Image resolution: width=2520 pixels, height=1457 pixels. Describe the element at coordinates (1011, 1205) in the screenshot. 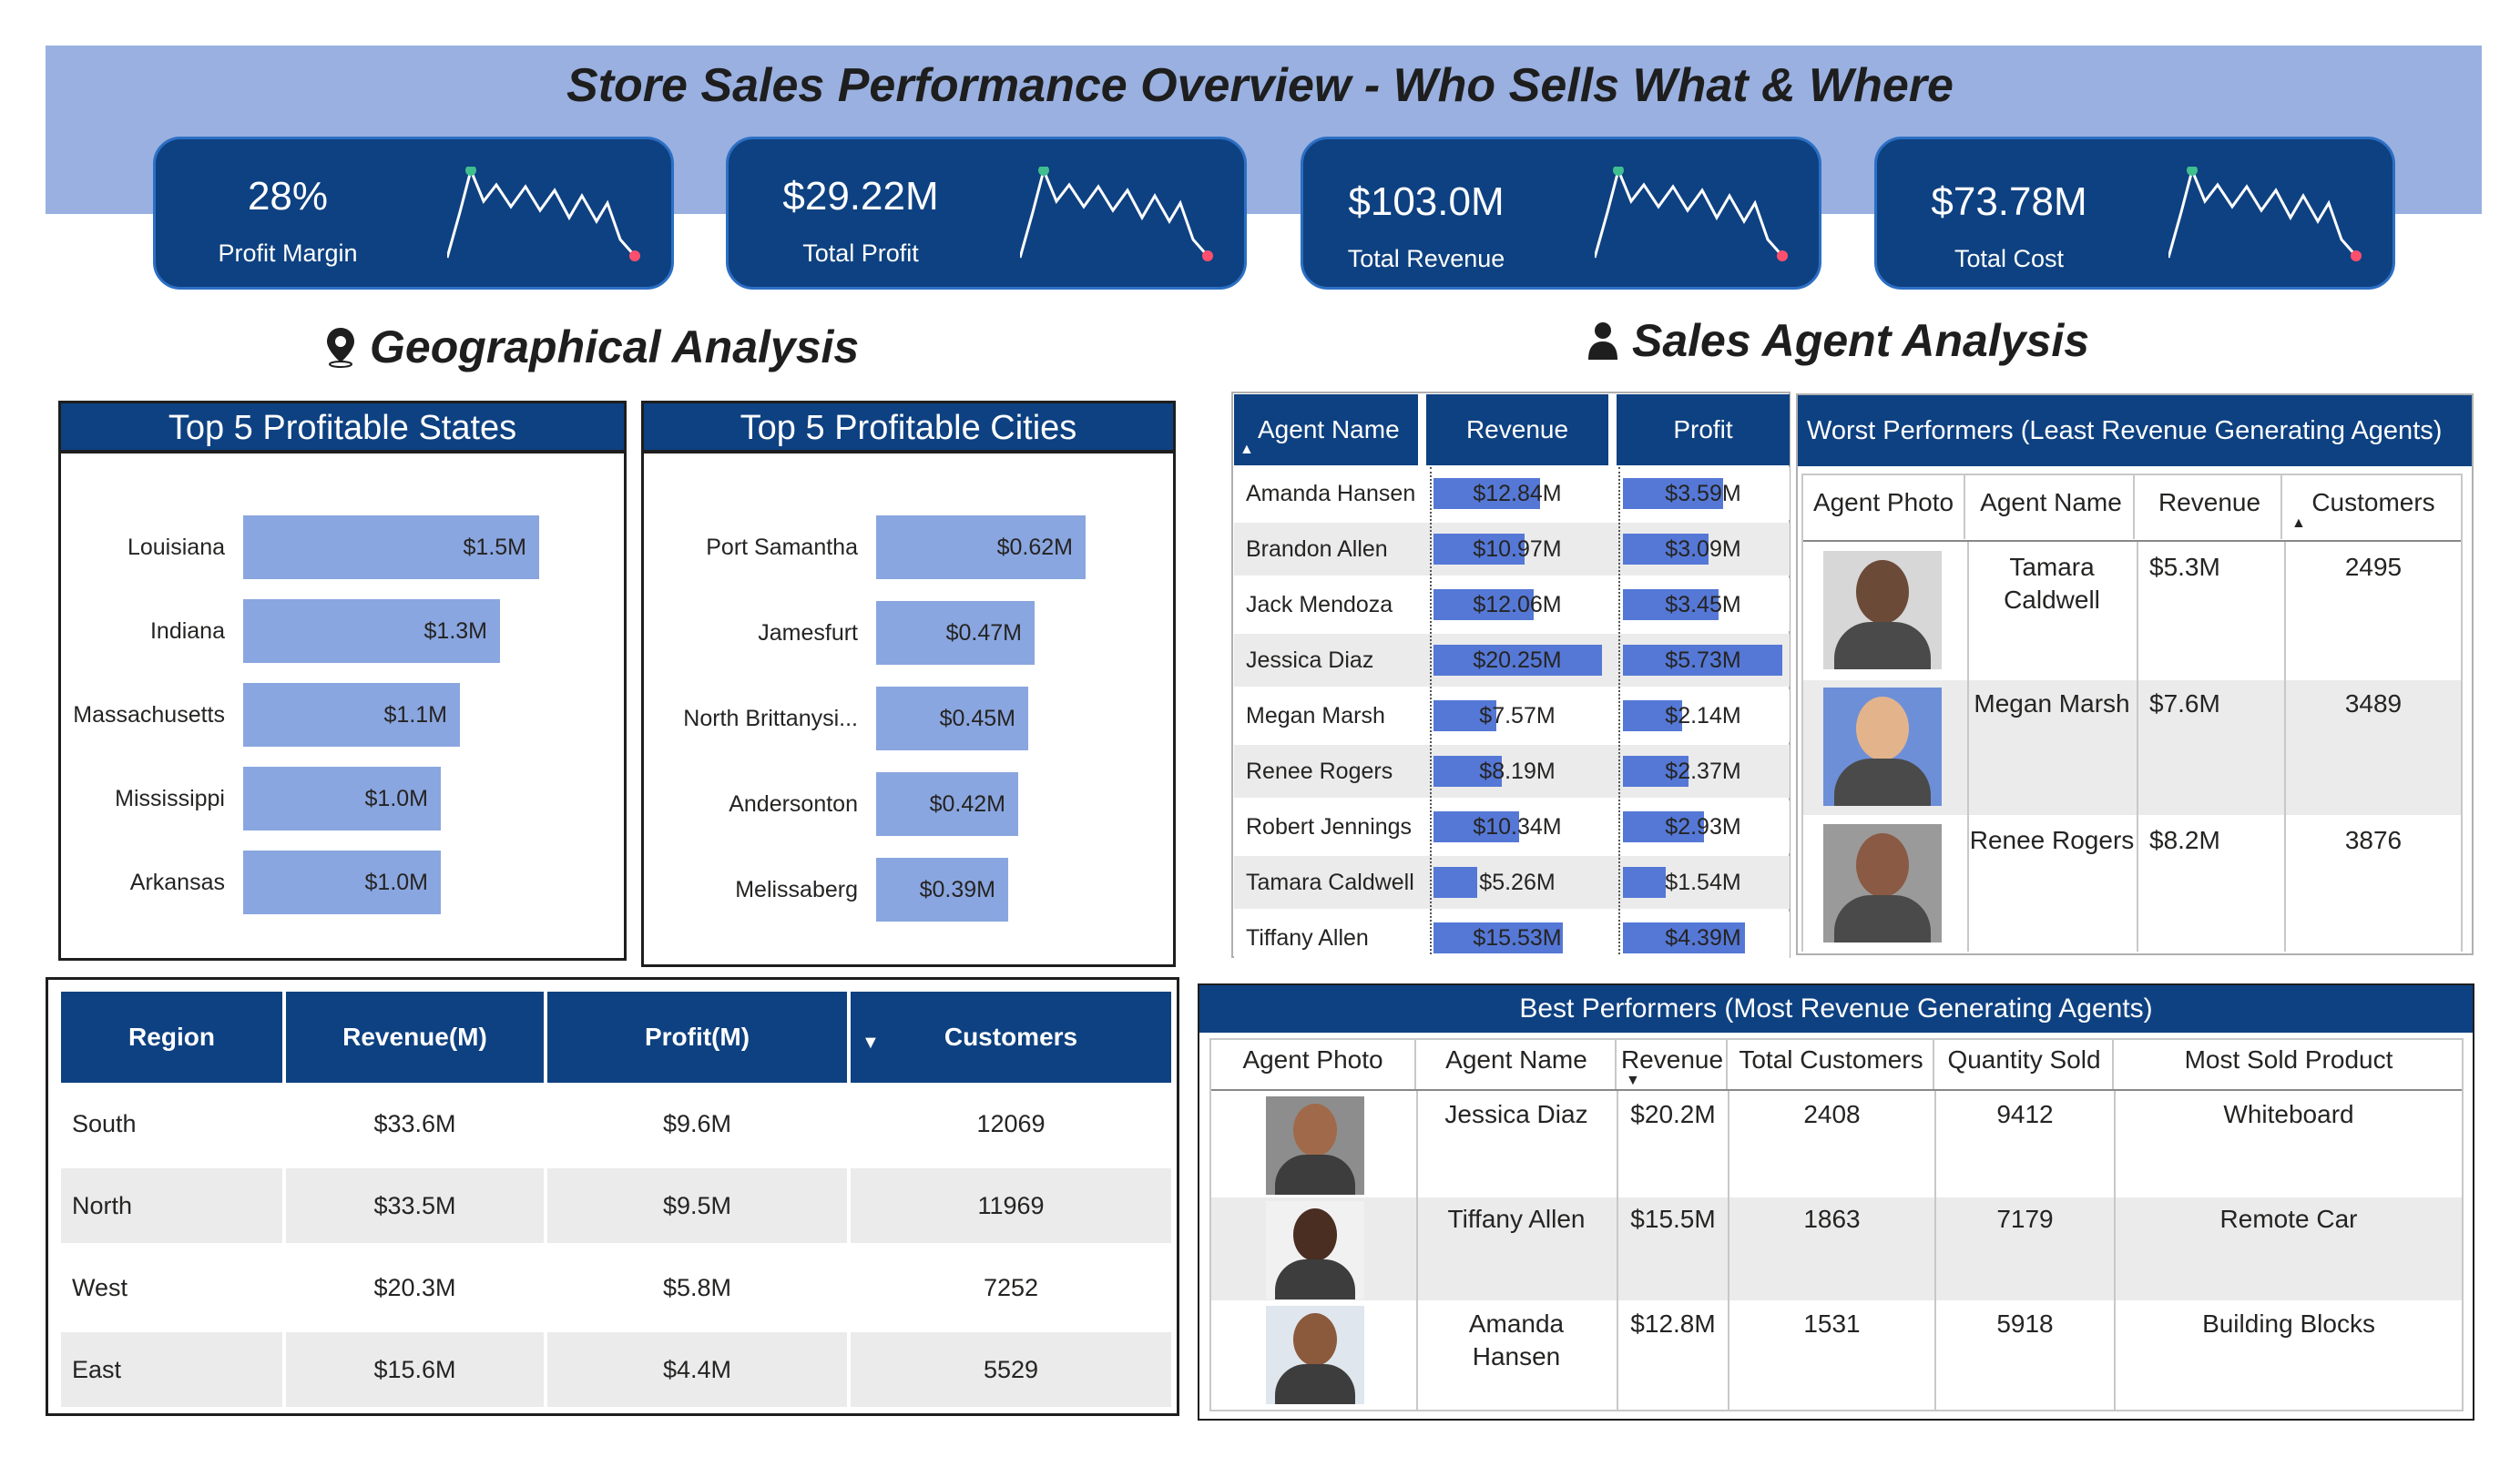

I see `table-cell: 11969` at that location.